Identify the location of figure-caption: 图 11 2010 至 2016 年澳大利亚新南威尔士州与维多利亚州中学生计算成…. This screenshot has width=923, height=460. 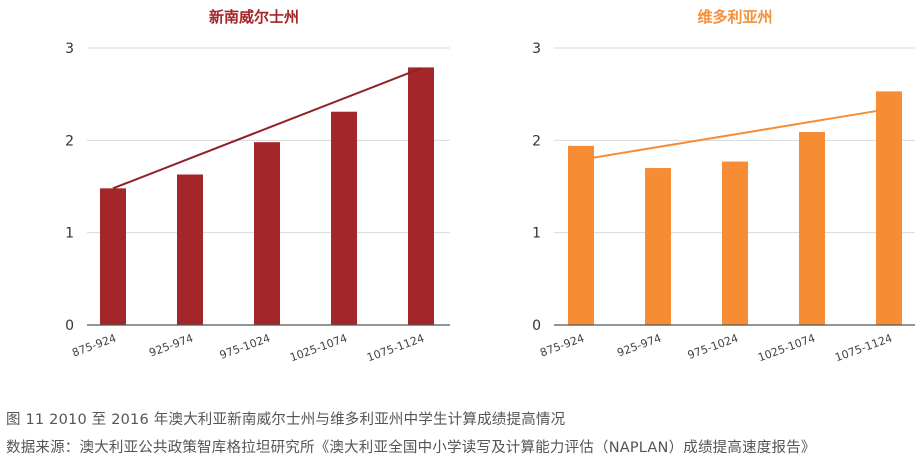
(286, 420).